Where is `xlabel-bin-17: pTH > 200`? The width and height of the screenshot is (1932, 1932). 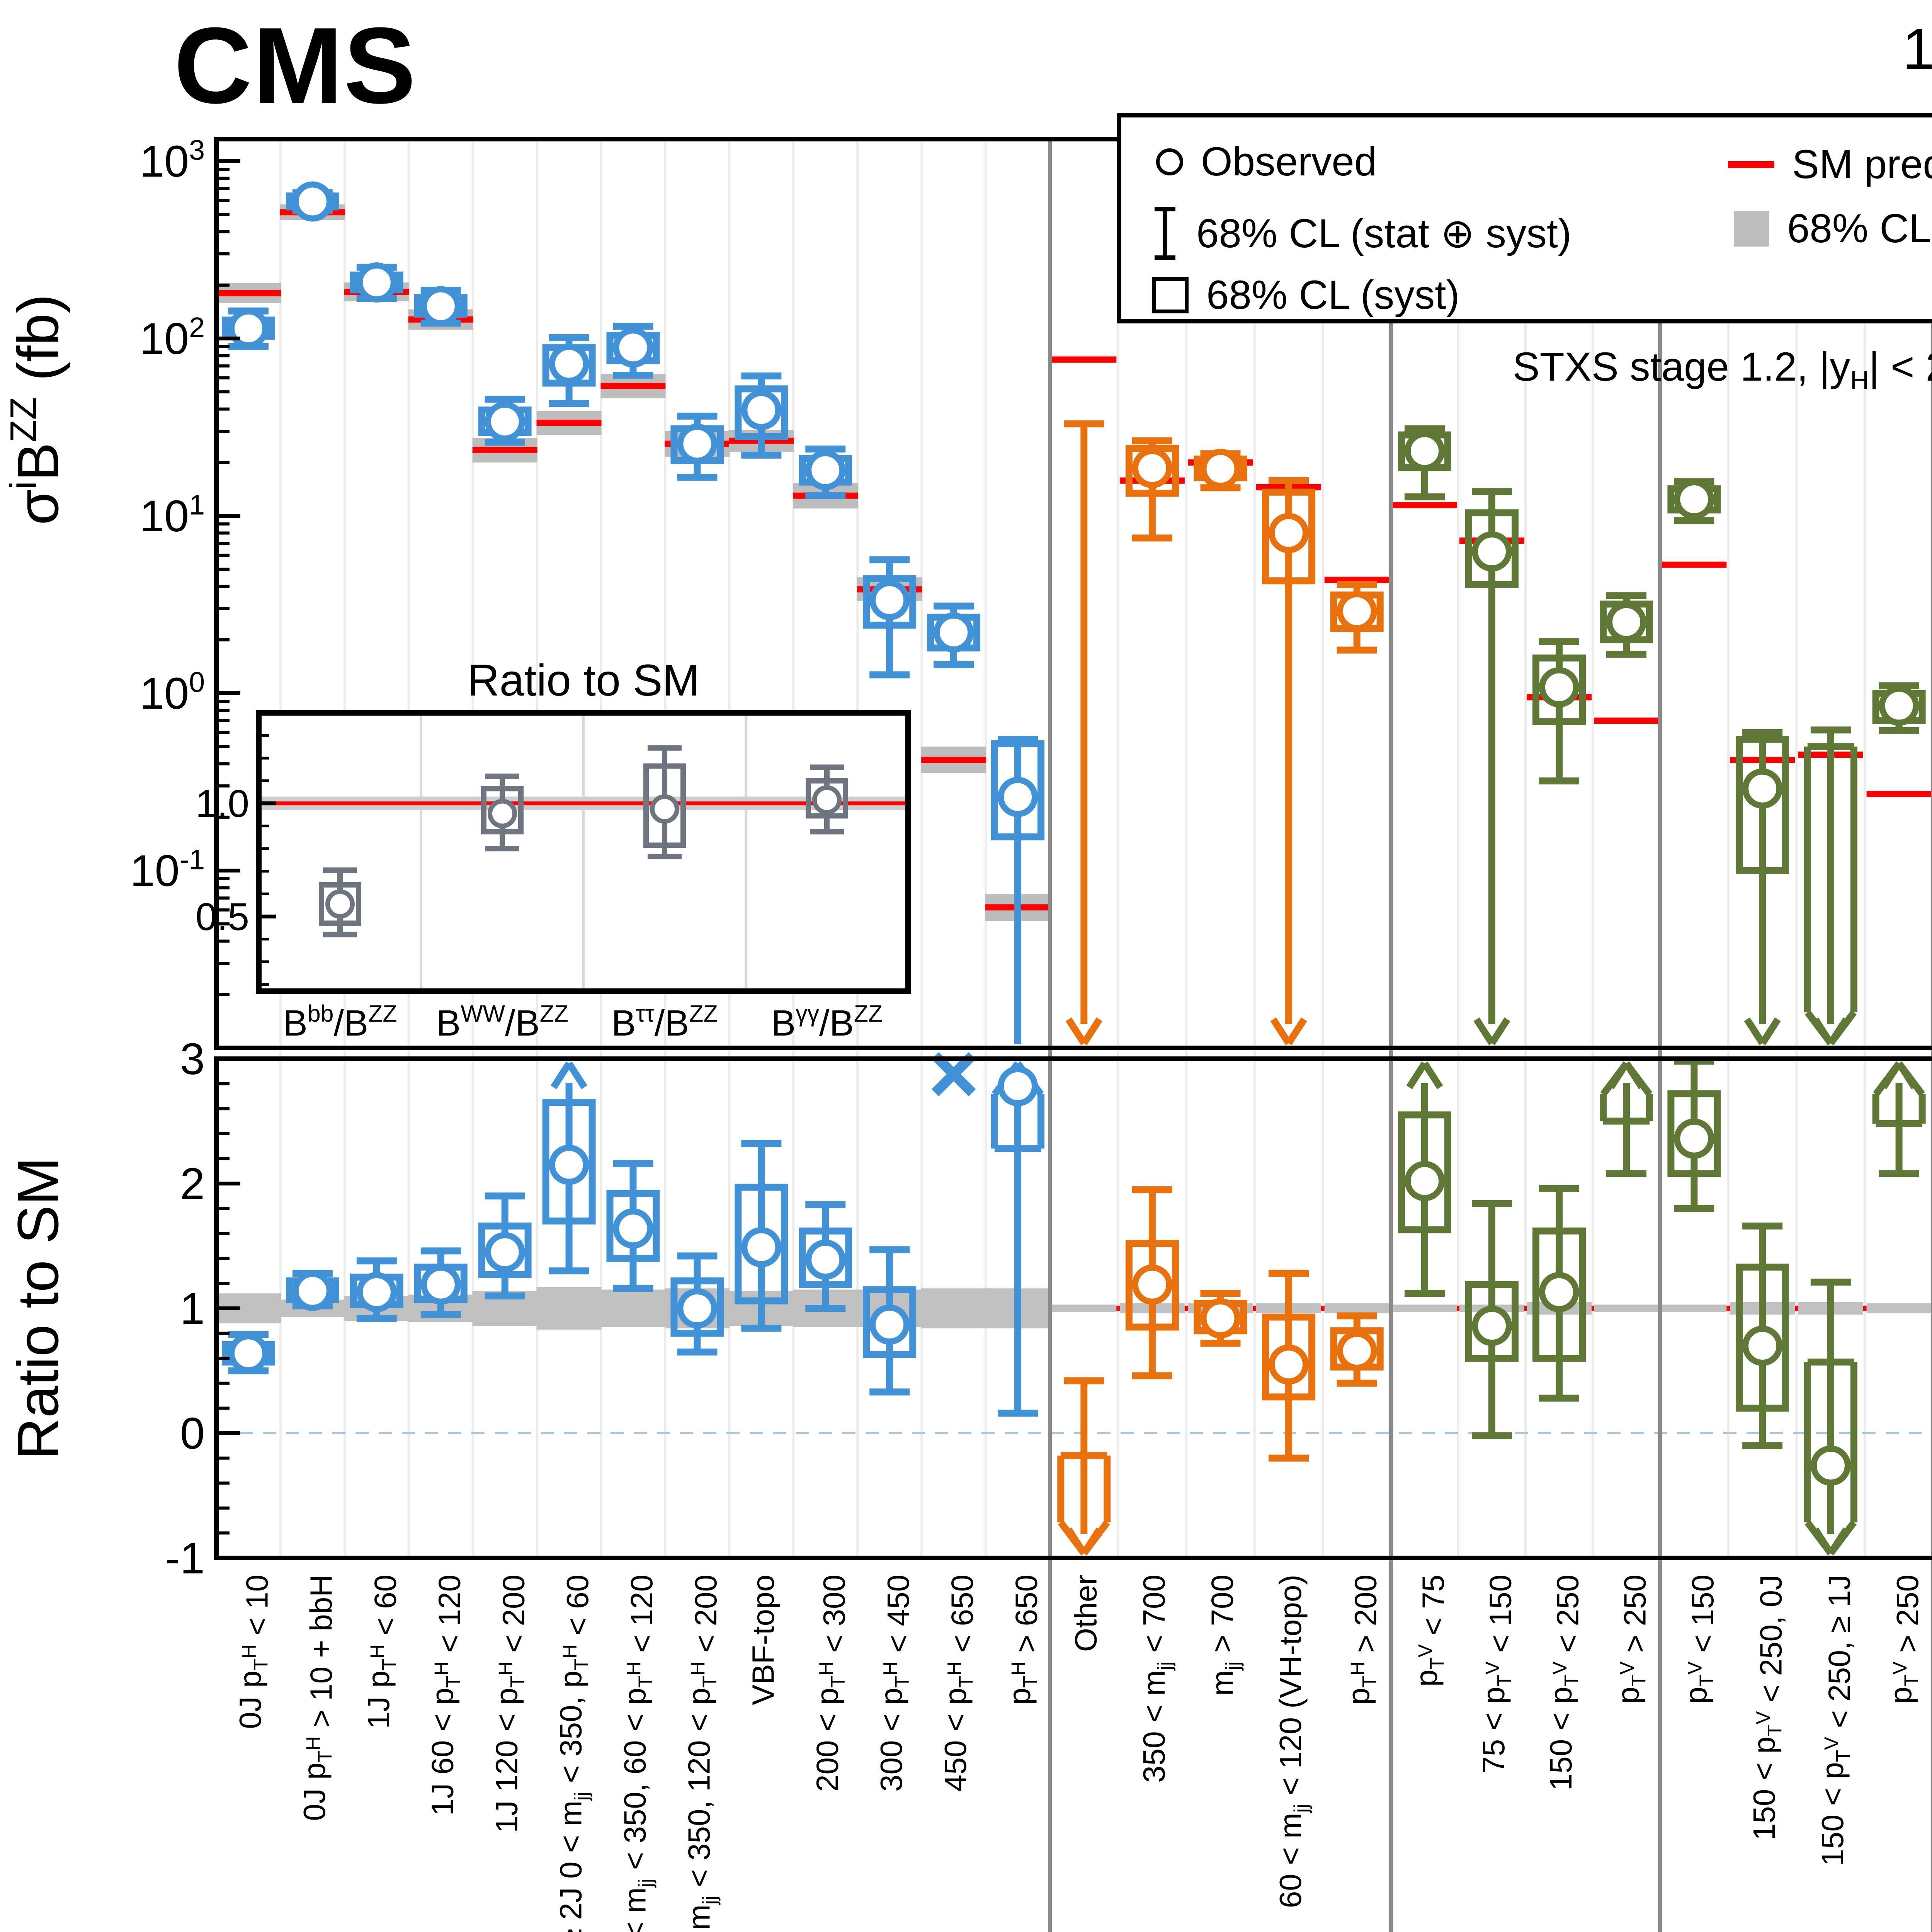 xlabel-bin-17: pTH > 200 is located at coordinates (1362, 1640).